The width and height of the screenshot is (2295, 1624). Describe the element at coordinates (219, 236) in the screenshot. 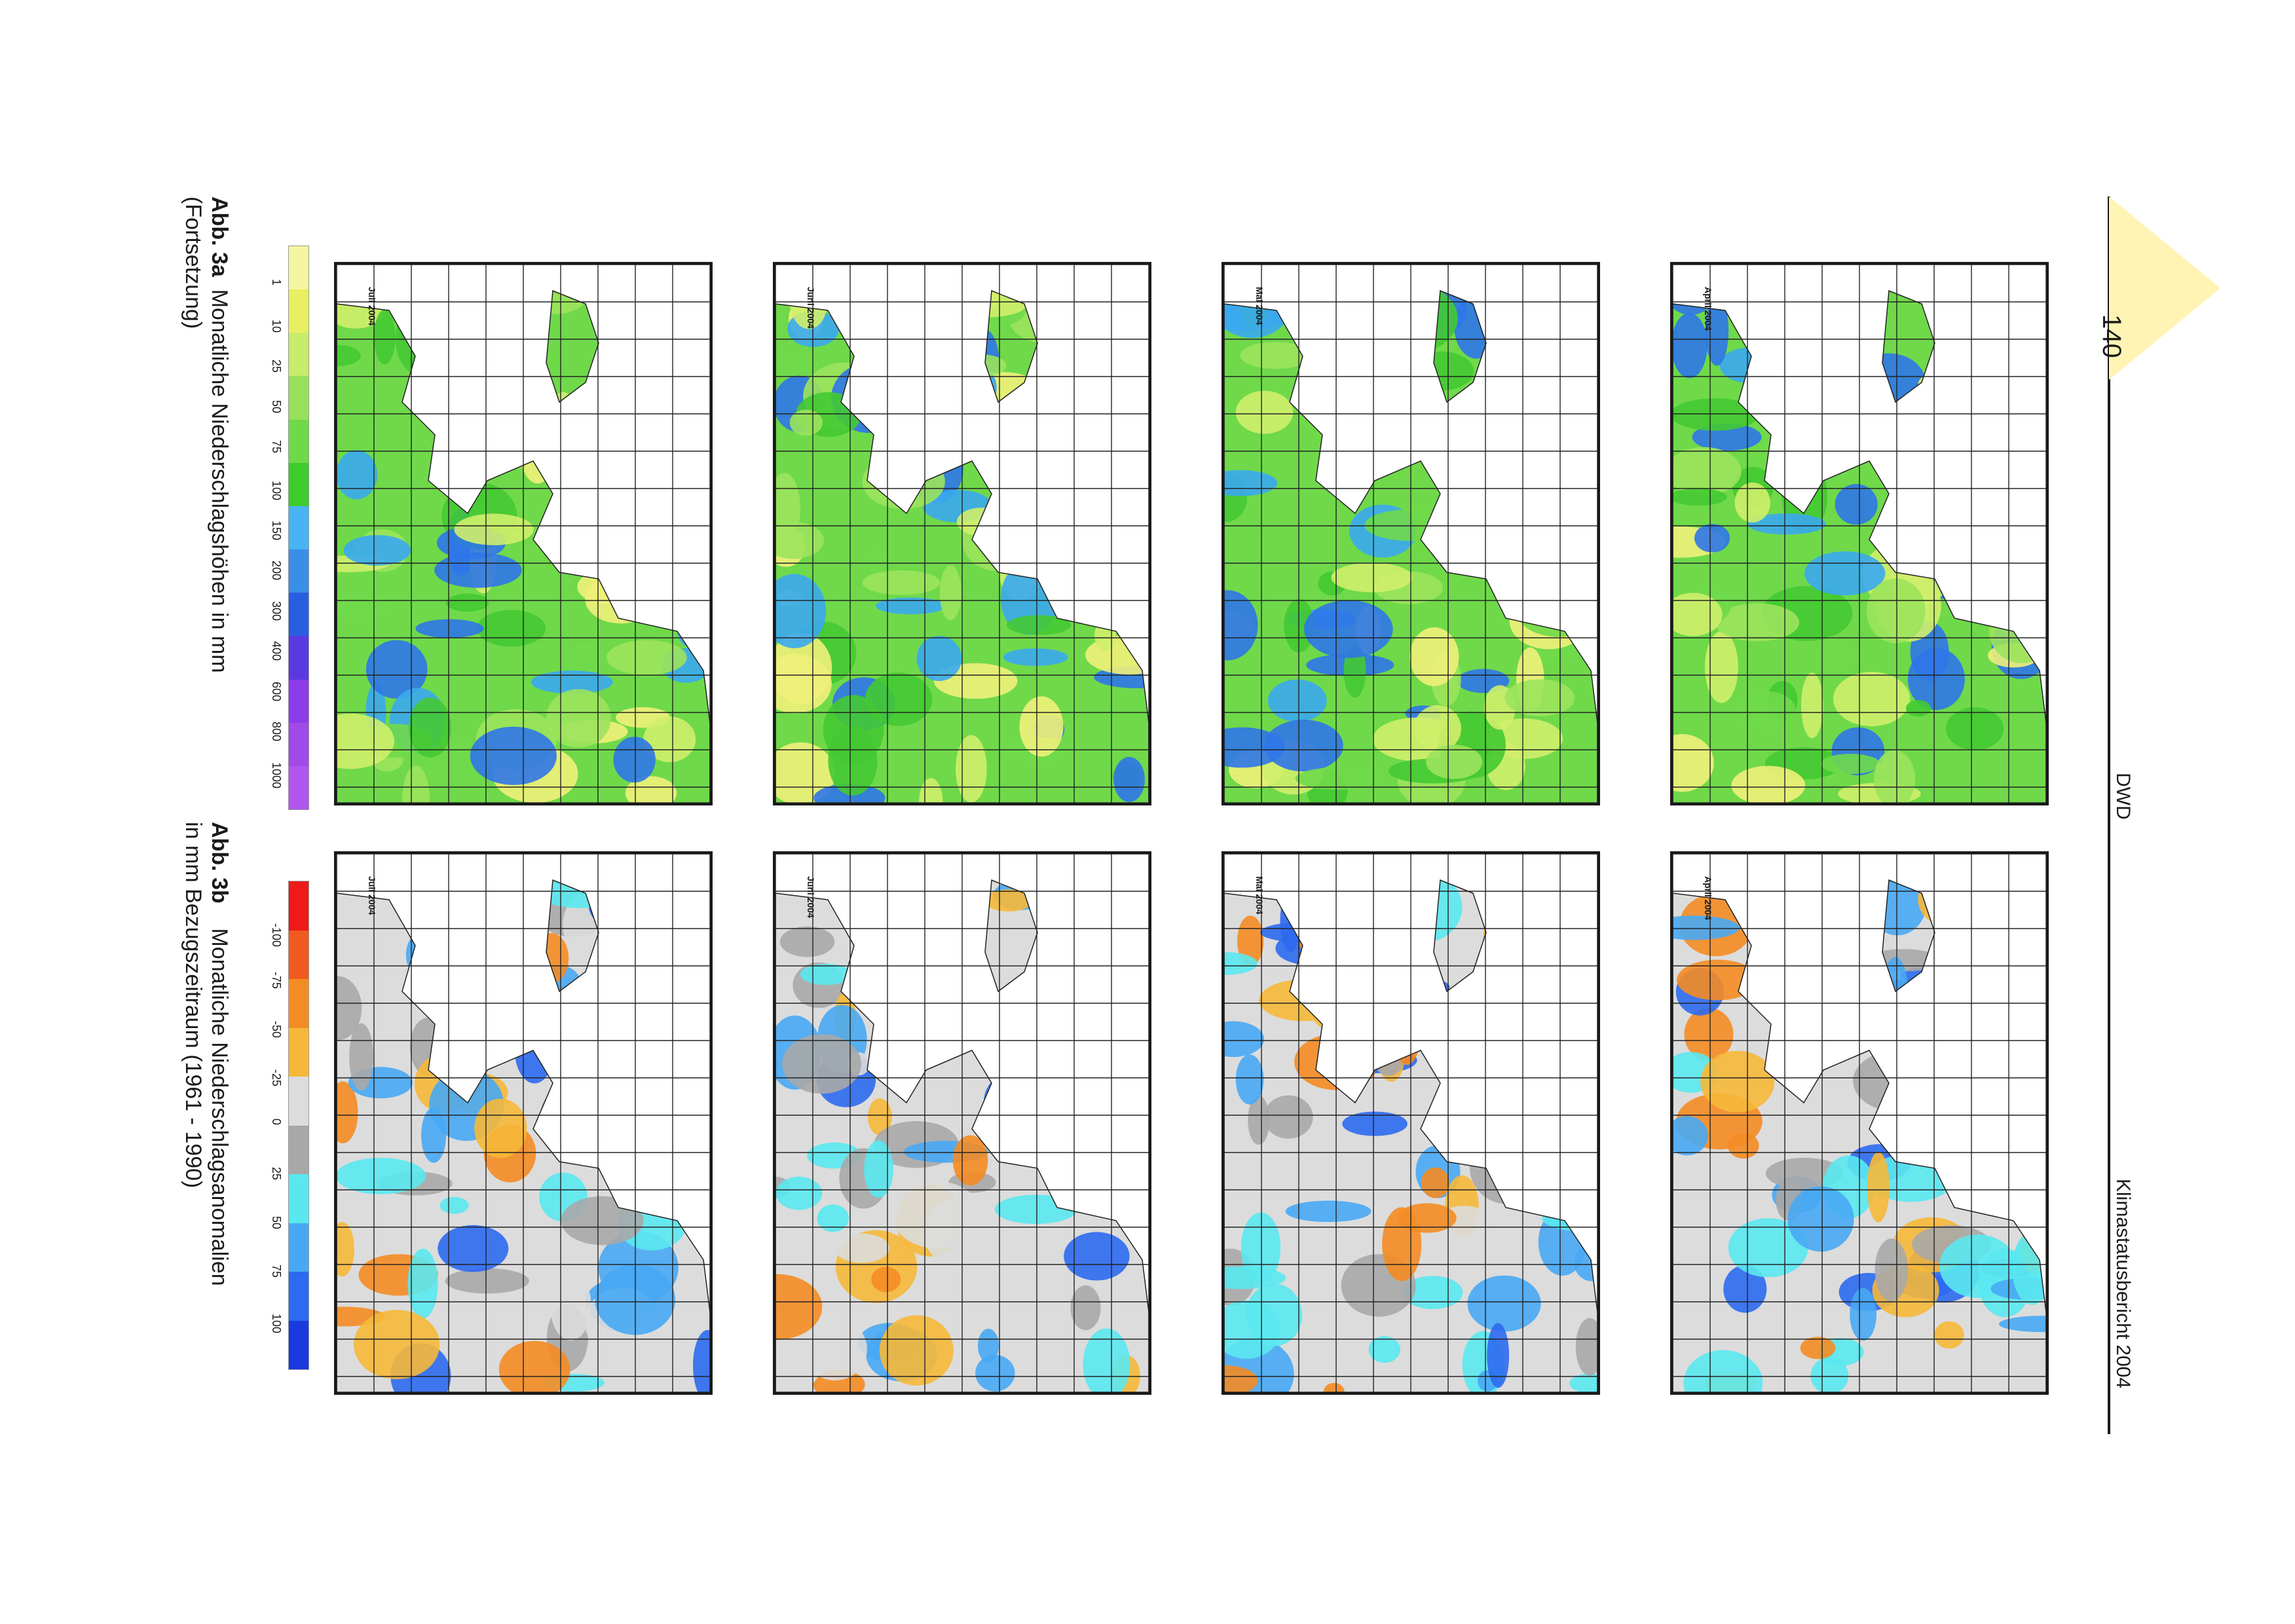

I see `caption-a-label: Abb. 3a` at that location.